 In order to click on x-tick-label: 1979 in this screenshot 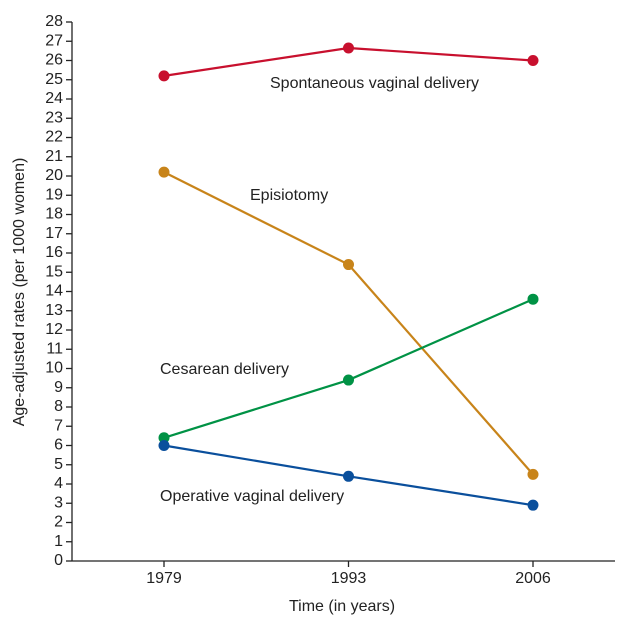, I will do `click(164, 578)`.